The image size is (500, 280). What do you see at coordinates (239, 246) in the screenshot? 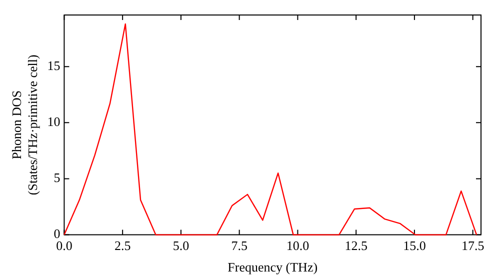
I see `x-tick-label: 7.5` at bounding box center [239, 246].